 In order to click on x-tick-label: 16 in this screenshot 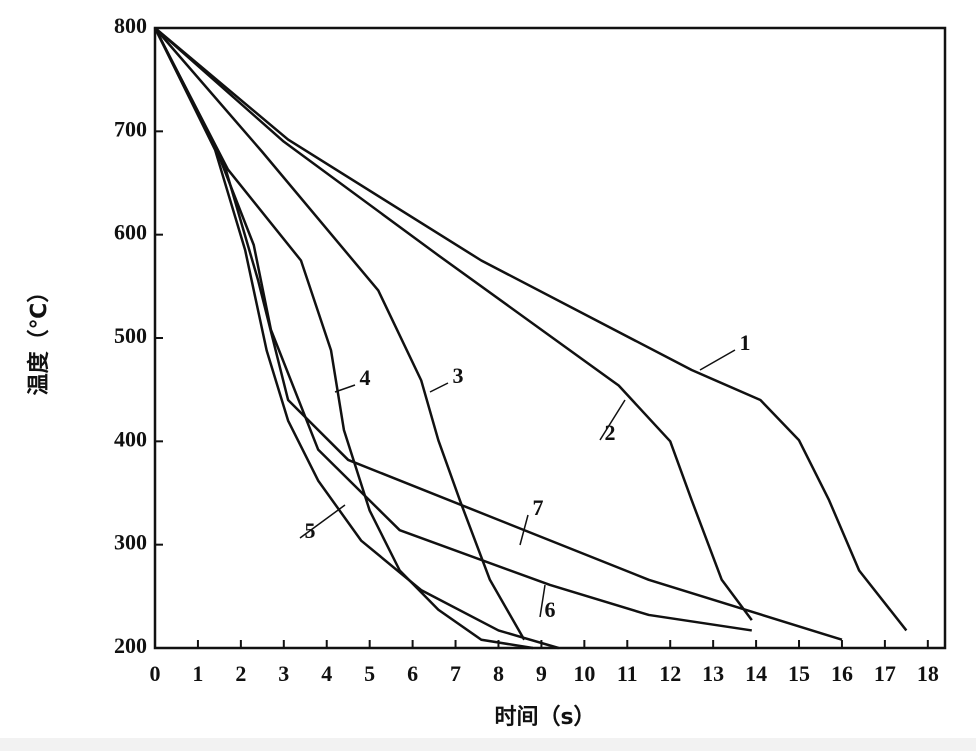, I will do `click(842, 673)`.